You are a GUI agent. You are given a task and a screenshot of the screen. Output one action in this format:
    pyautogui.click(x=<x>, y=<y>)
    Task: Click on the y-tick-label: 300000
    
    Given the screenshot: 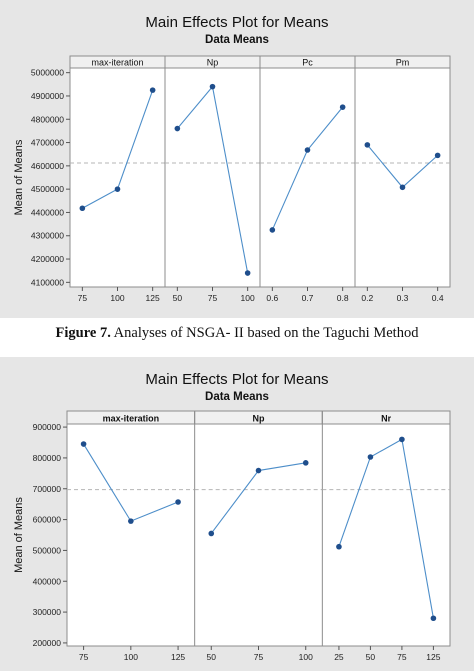 What is the action you would take?
    pyautogui.click(x=47, y=612)
    